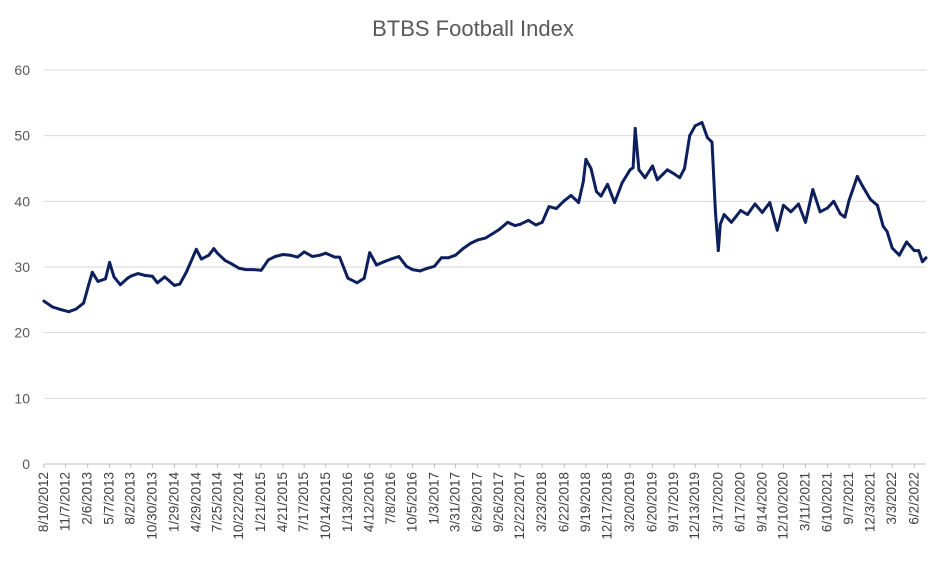 This screenshot has height=567, width=946. I want to click on x-tick-label: 12/3/2021, so click(869, 502).